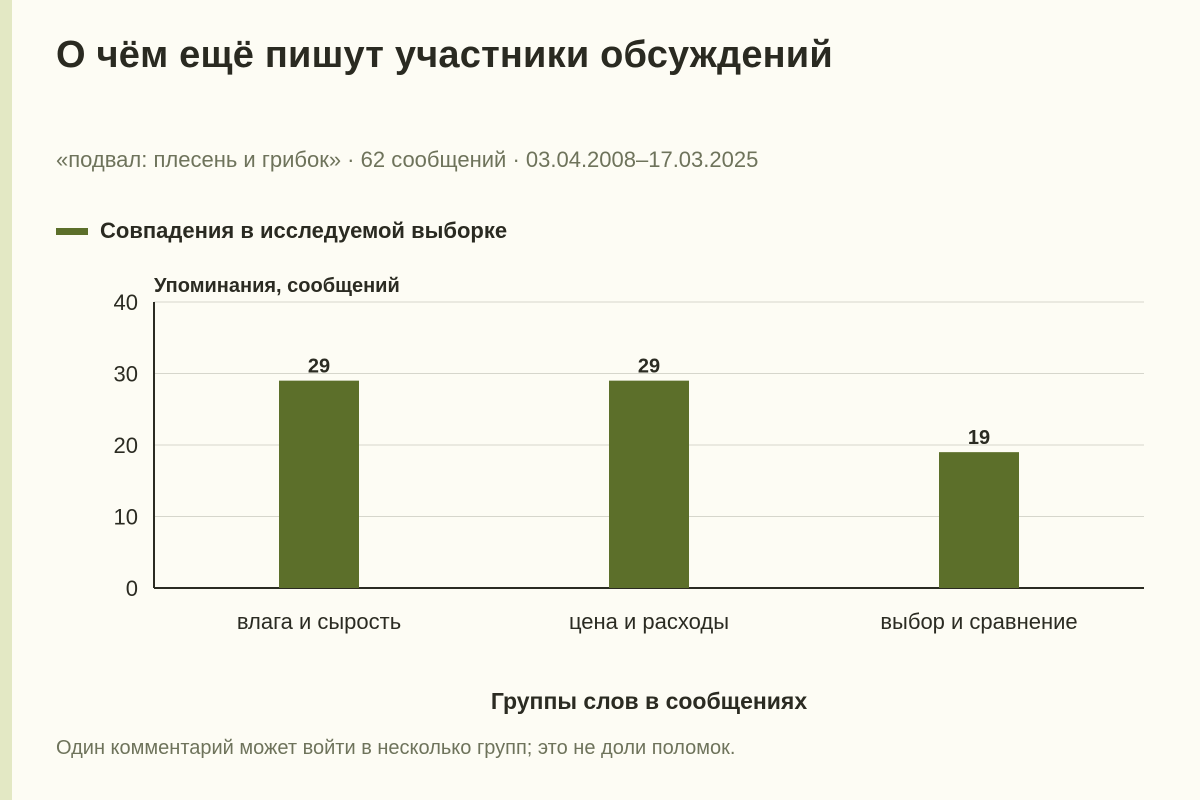 The image size is (1200, 800). I want to click on x-tick-label: влага и сырость, so click(319, 621).